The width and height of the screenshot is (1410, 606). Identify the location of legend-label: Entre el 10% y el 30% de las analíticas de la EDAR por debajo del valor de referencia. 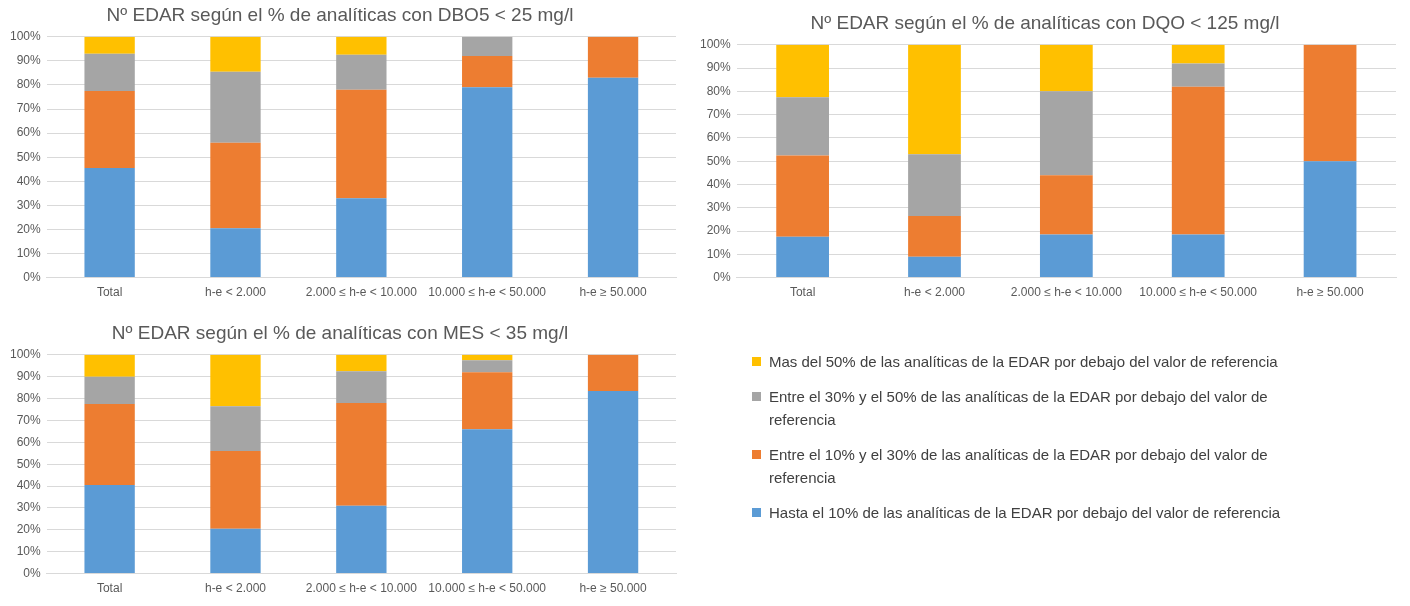
(1019, 466).